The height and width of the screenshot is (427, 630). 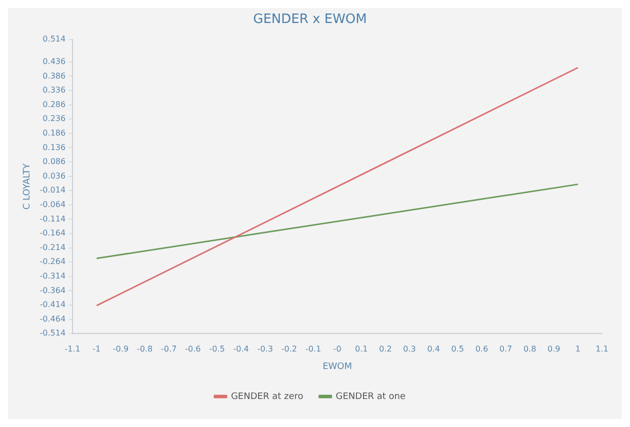 I want to click on x-tick-label: -0.9, so click(x=120, y=349).